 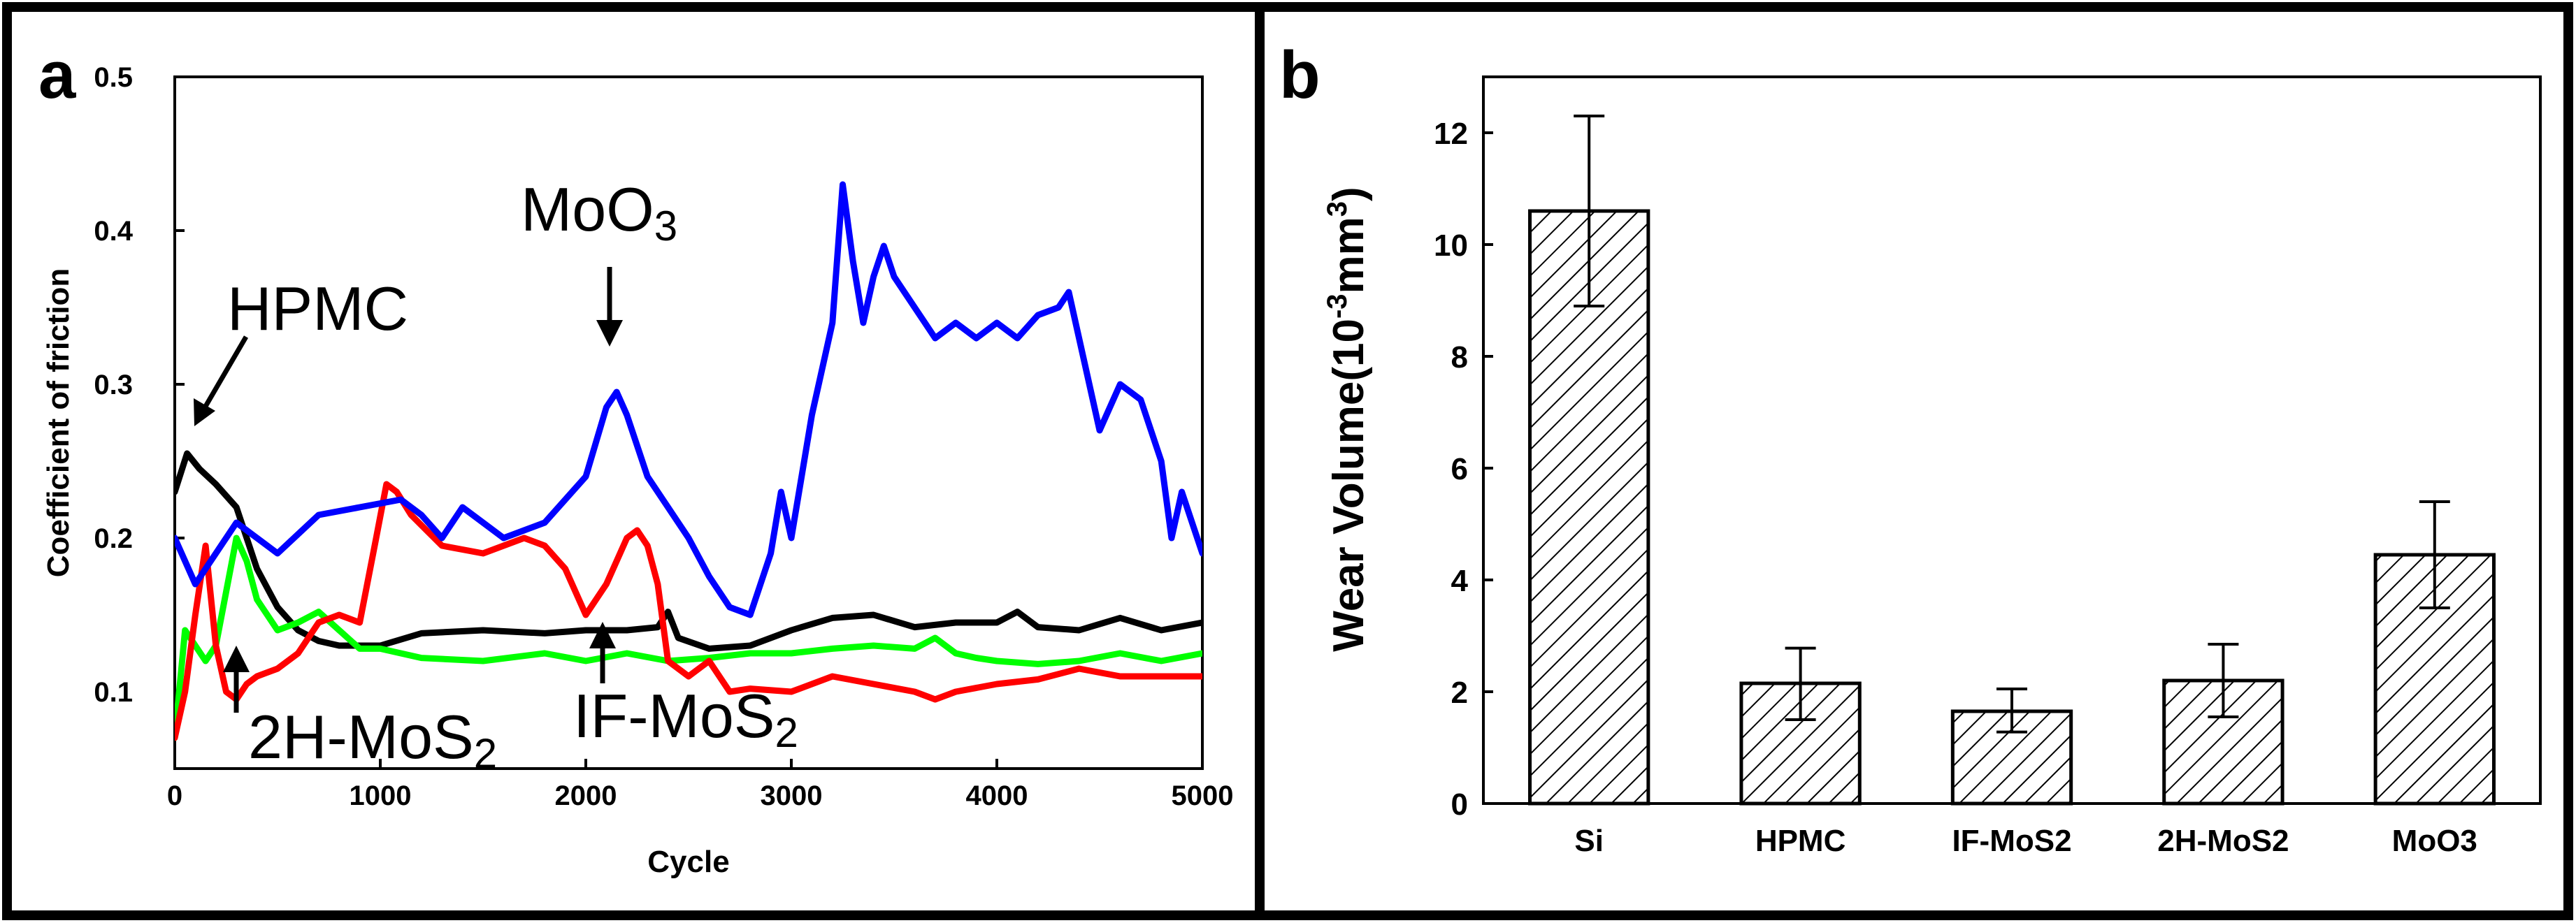 I want to click on series-line-hpmc, so click(x=688, y=551).